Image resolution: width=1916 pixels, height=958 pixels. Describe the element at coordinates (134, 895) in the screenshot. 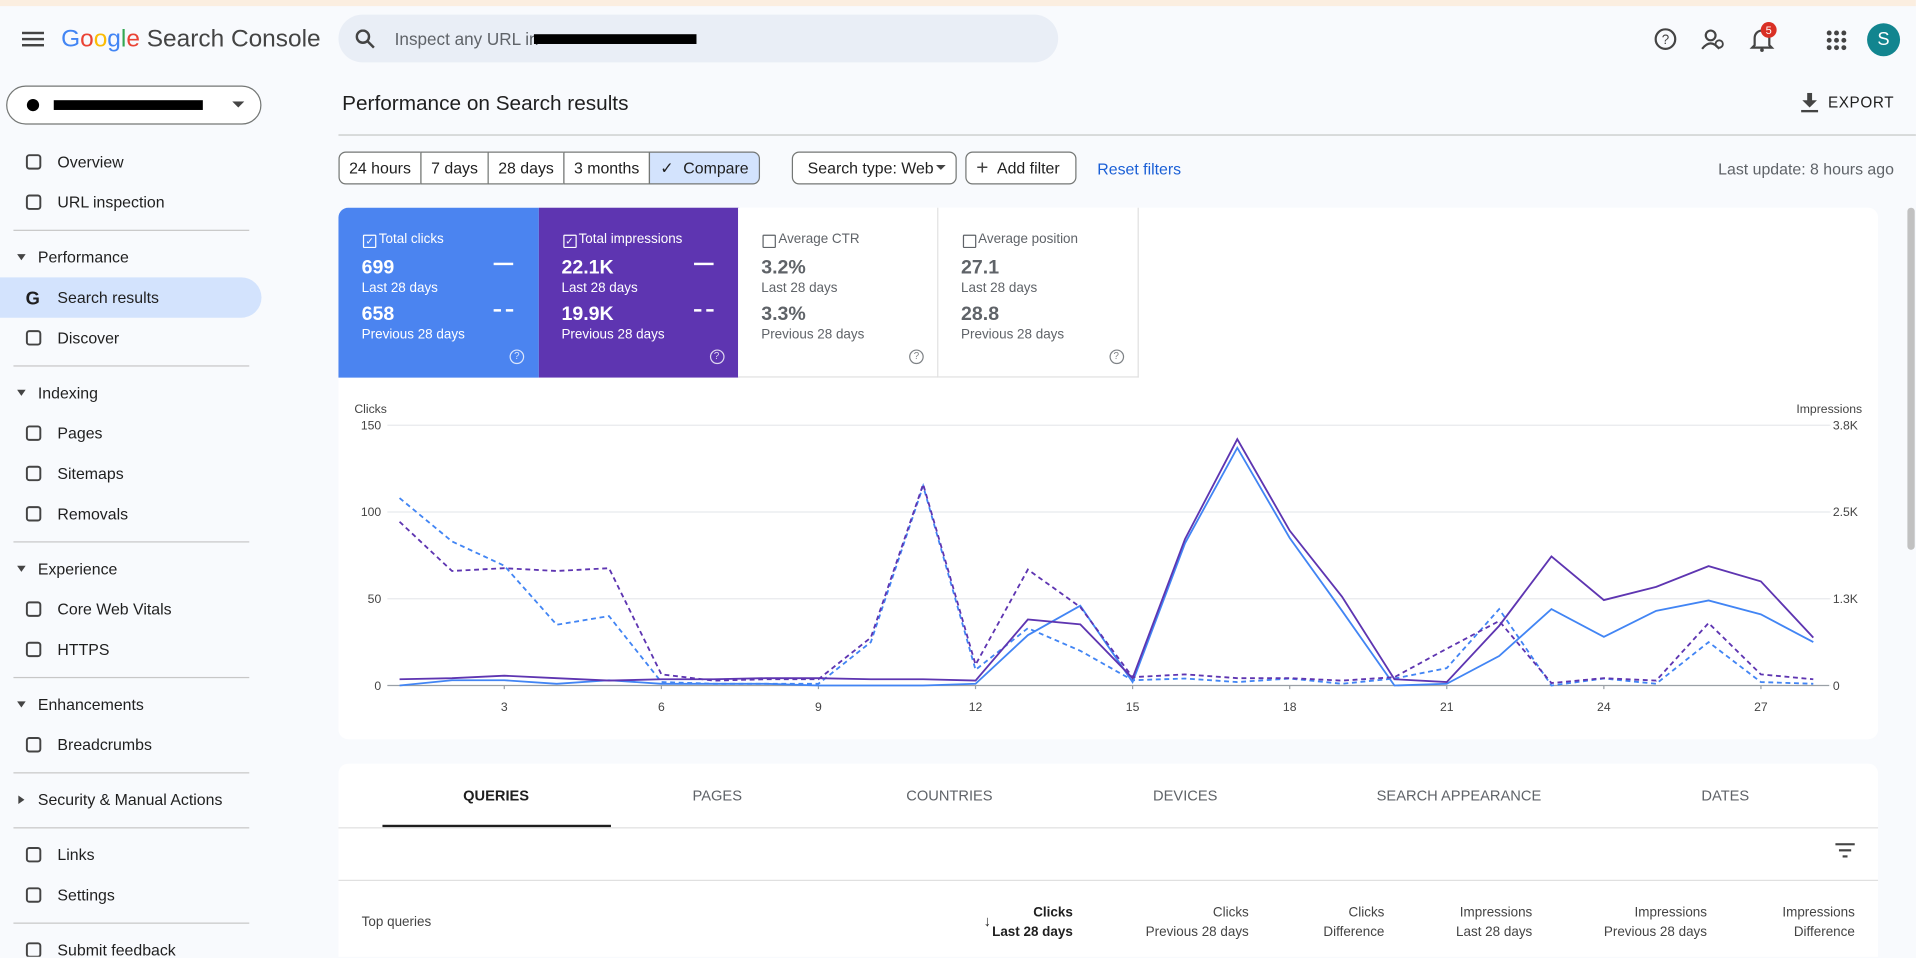

I see `nav-item: Settings` at that location.